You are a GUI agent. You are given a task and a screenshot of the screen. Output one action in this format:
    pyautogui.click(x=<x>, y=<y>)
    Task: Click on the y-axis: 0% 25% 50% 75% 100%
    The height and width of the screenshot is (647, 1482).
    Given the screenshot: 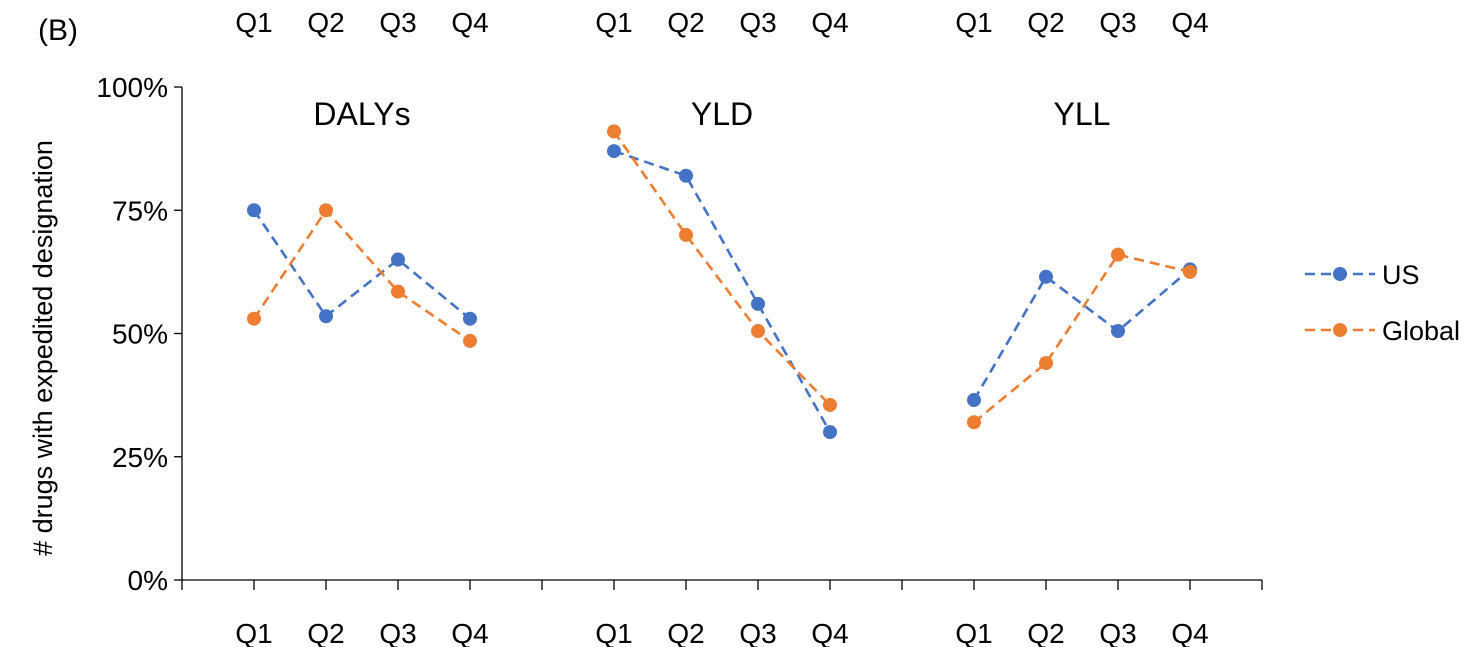 What is the action you would take?
    pyautogui.click(x=139, y=334)
    